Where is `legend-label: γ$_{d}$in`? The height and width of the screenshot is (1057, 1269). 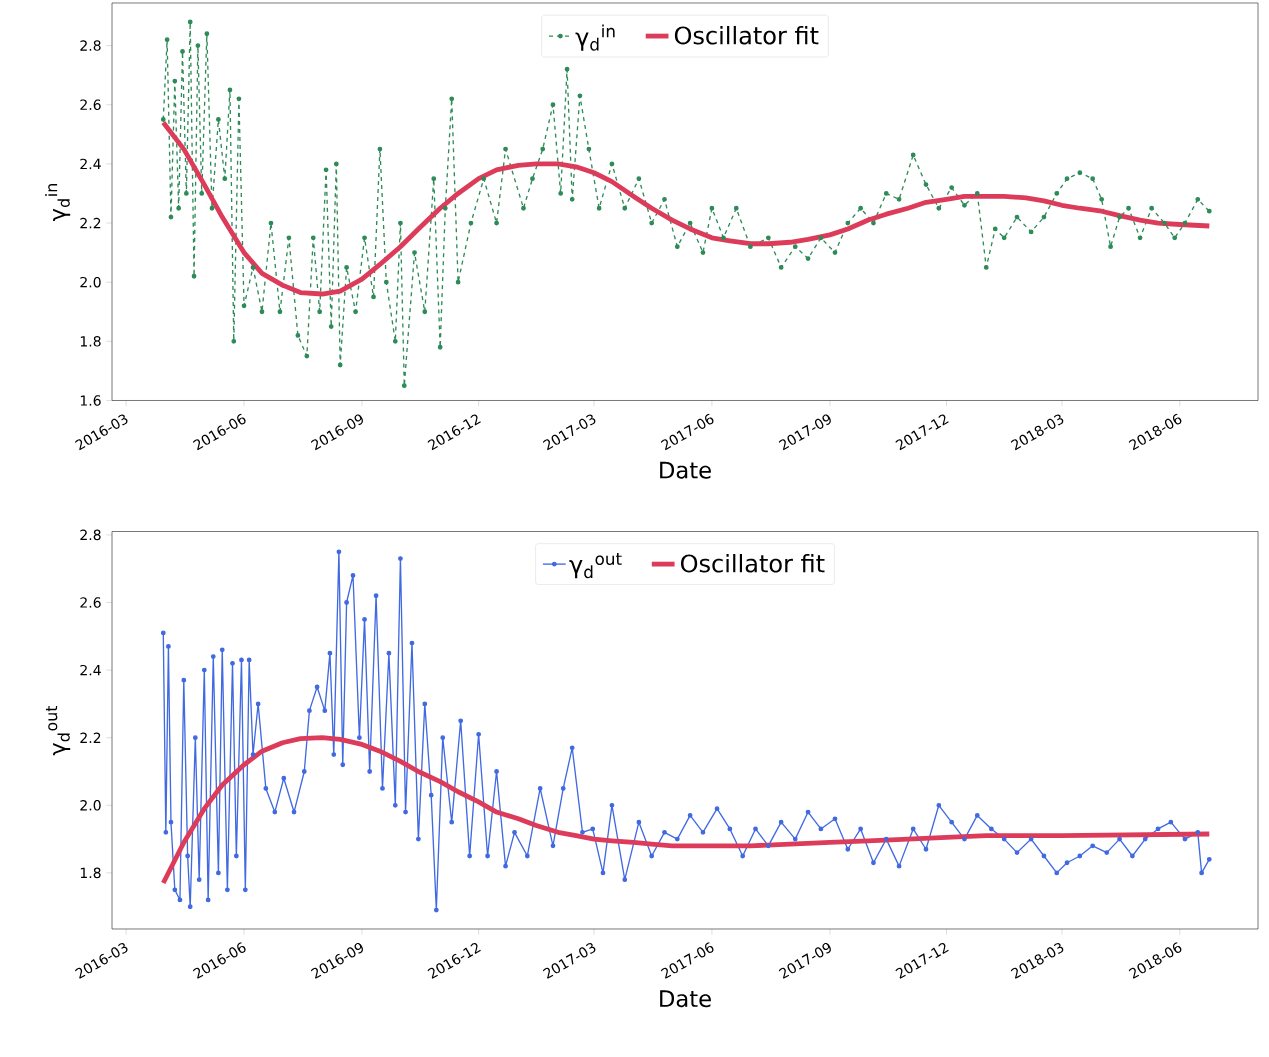
legend-label: γ$_{d}$in is located at coordinates (595, 37).